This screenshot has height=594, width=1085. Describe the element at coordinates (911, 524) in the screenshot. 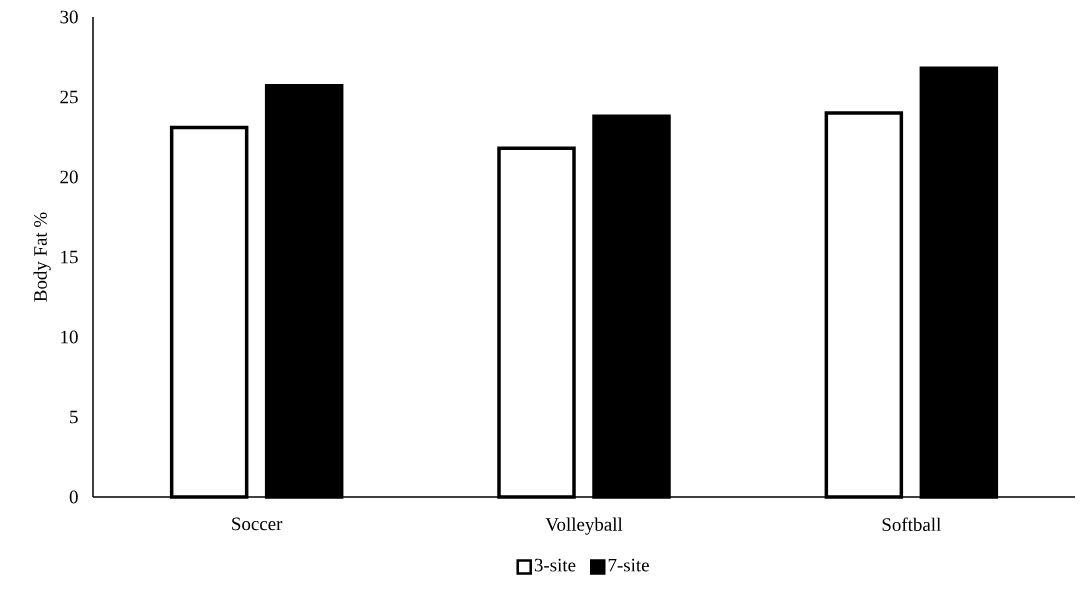

I see `x-tick-label: Softball` at that location.